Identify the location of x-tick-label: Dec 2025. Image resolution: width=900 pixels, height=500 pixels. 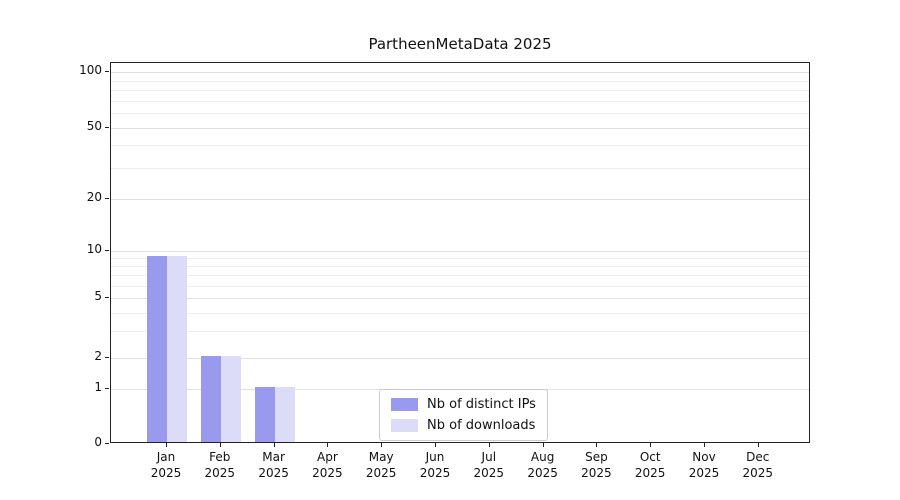
(758, 465).